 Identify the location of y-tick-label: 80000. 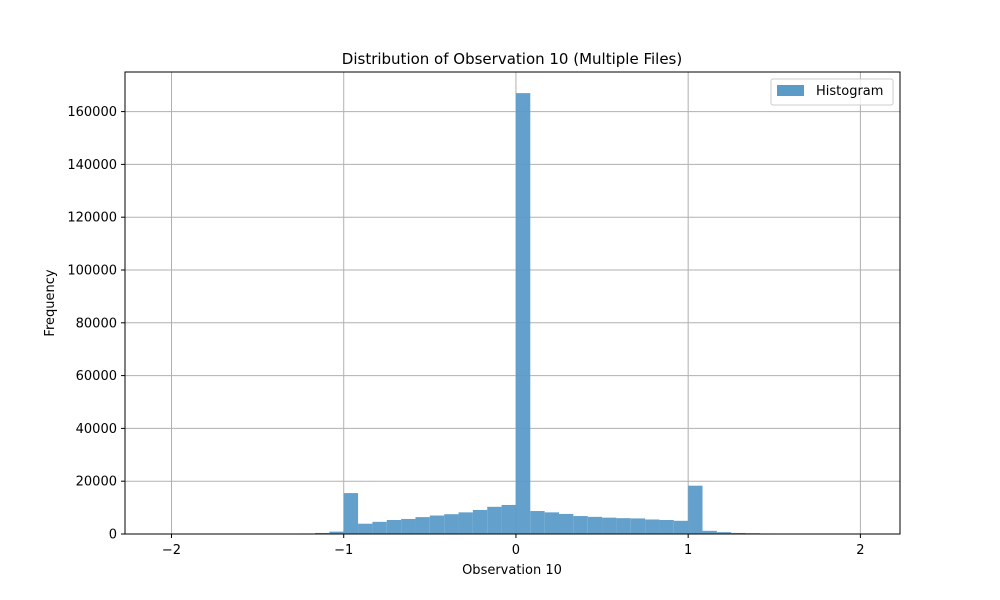
(96, 323).